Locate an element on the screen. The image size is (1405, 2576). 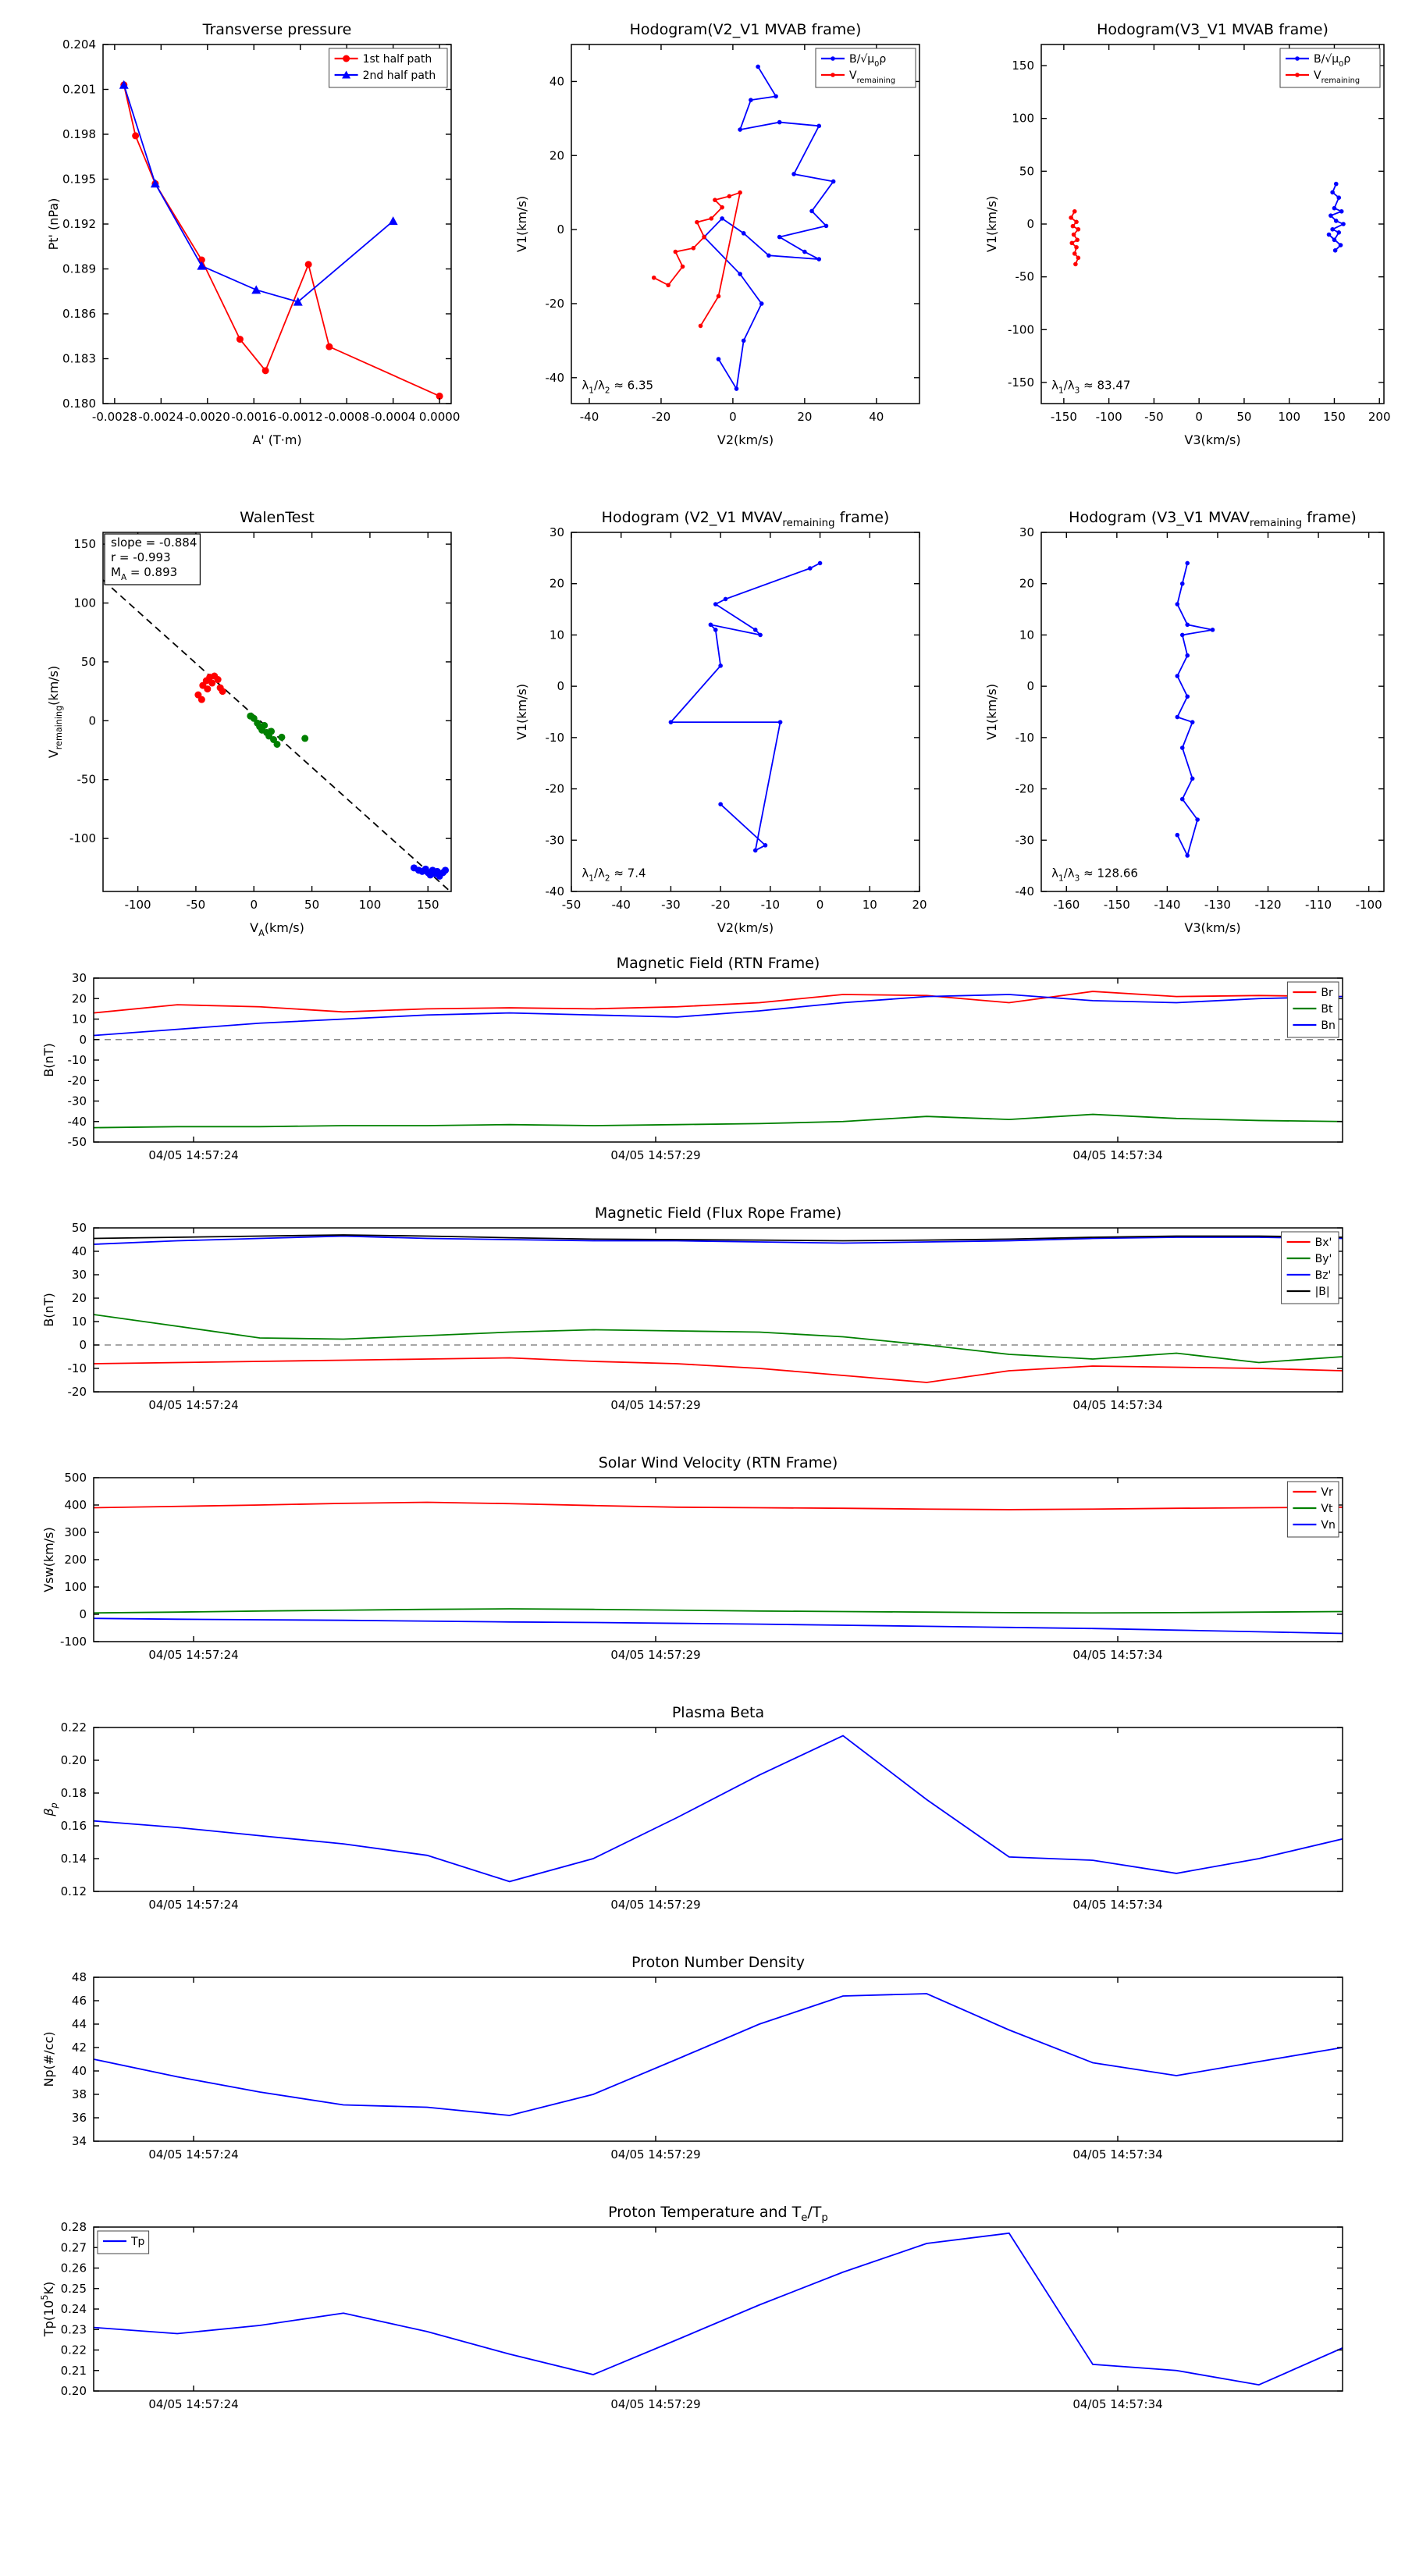
svg-text: B(nT) is located at coordinates (49, 1309).